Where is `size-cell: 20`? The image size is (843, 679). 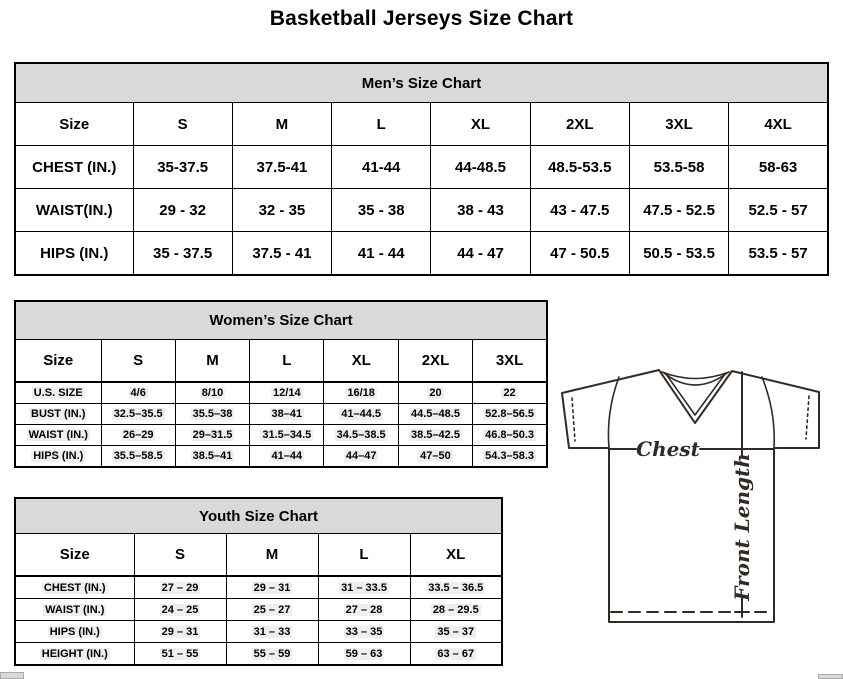 size-cell: 20 is located at coordinates (435, 392).